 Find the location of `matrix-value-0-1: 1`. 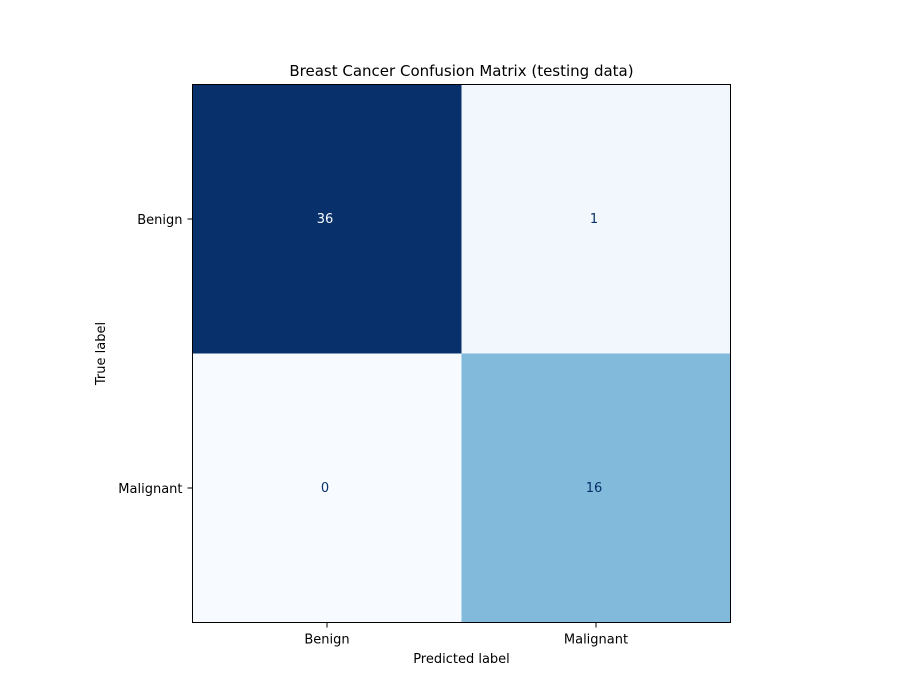

matrix-value-0-1: 1 is located at coordinates (594, 219).